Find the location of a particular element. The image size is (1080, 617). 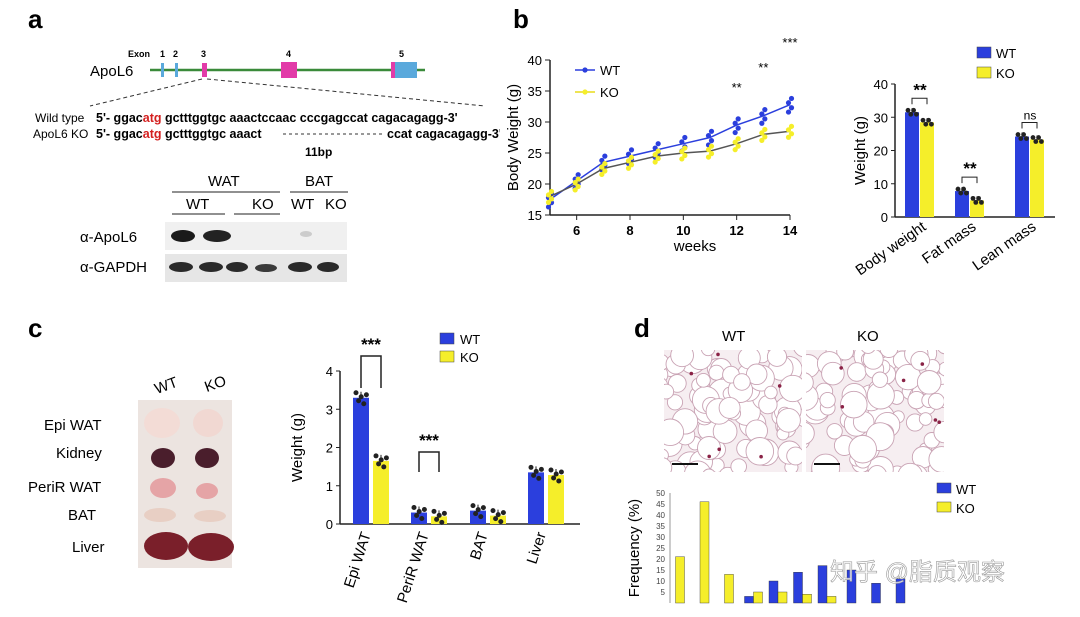

tissue-perir-ko is located at coordinates (207, 491).